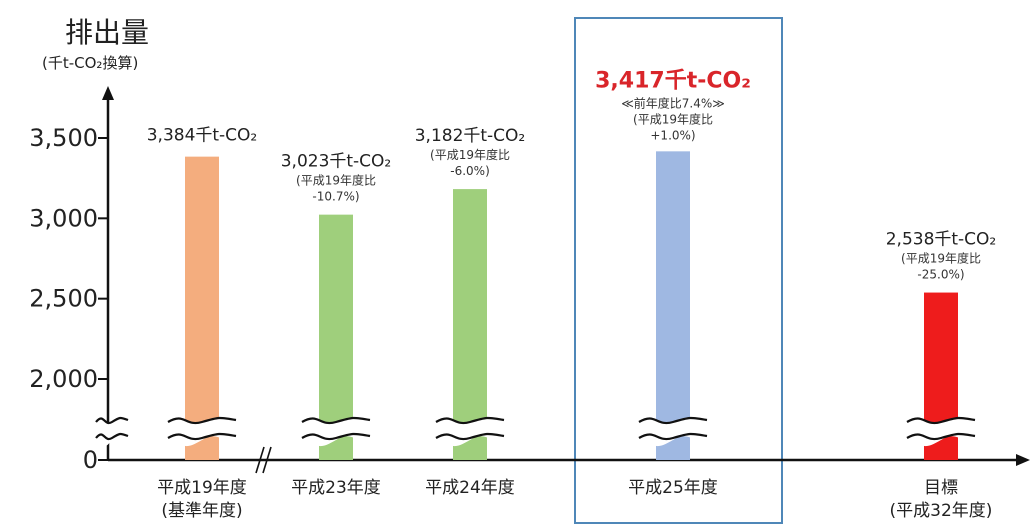 The width and height of the screenshot is (1036, 525). I want to click on category-label: 目標, so click(941, 488).